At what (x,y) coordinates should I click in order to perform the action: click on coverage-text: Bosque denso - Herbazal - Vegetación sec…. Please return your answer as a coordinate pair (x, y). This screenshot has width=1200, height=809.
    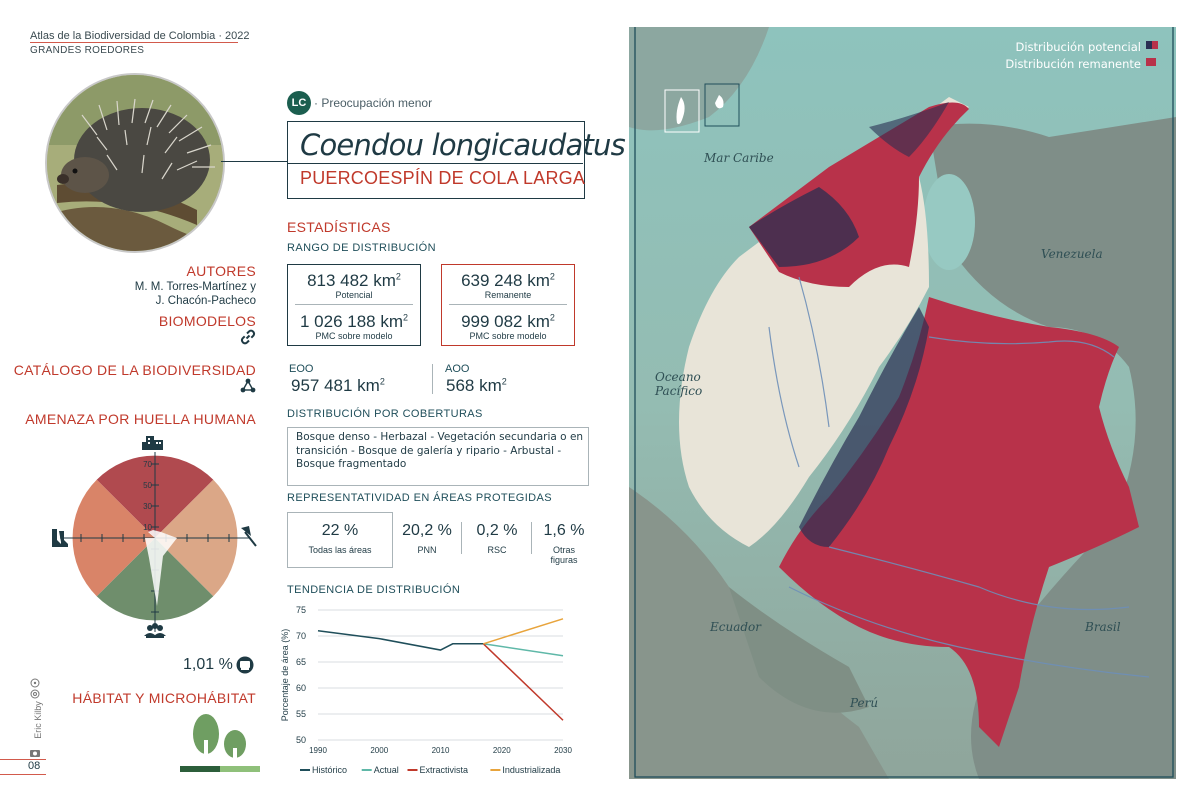
    Looking at the image, I should click on (440, 450).